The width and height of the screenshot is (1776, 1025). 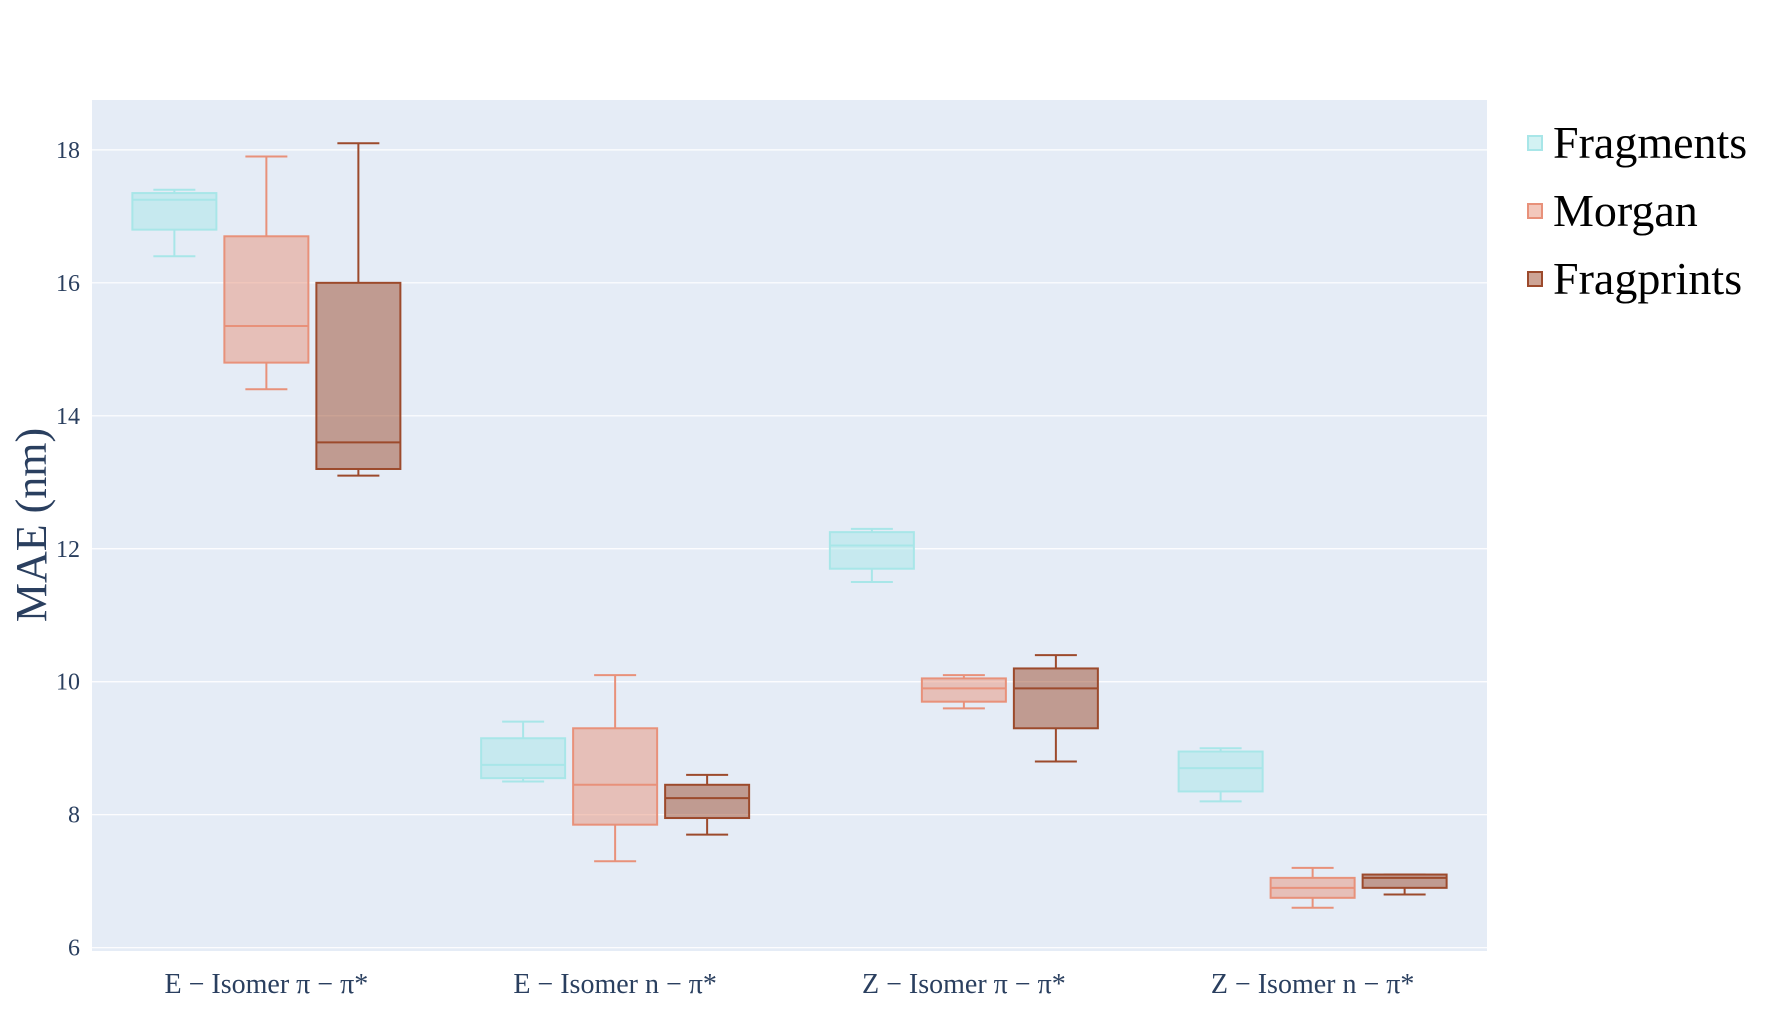 I want to click on x-category-label: E − Isomer π − π*, so click(x=267, y=984).